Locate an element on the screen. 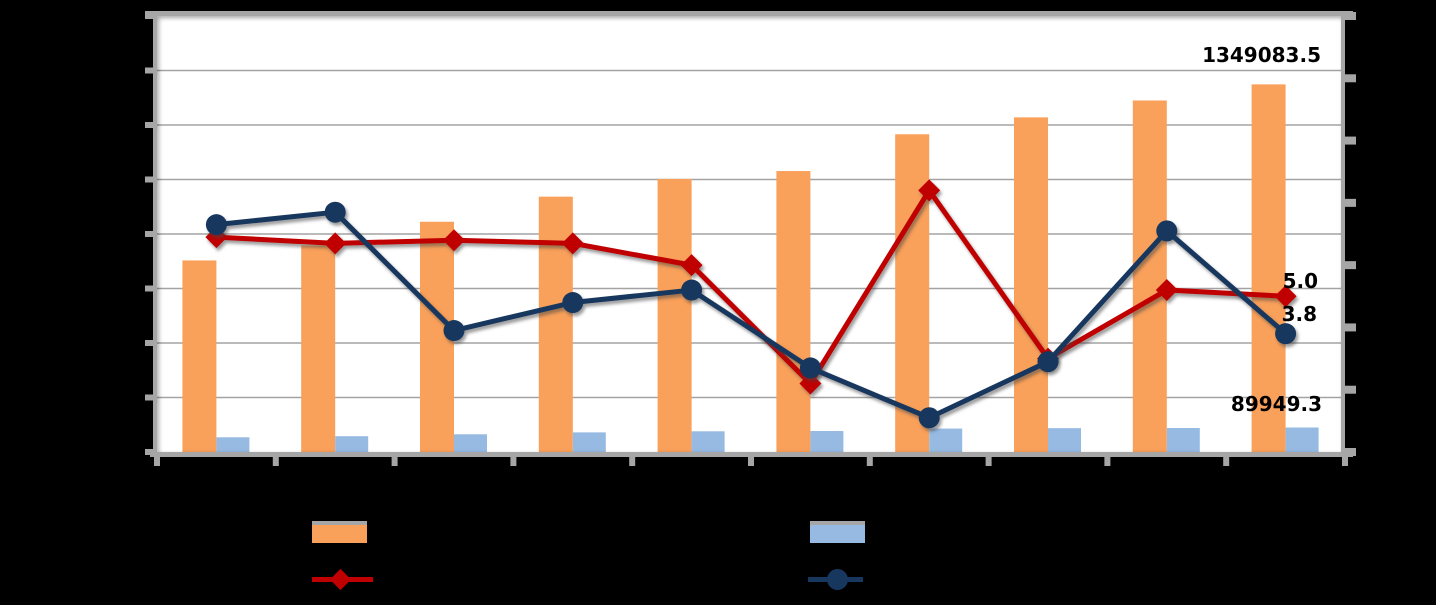  data-label-red-line-final: 5.0 is located at coordinates (1300, 281).